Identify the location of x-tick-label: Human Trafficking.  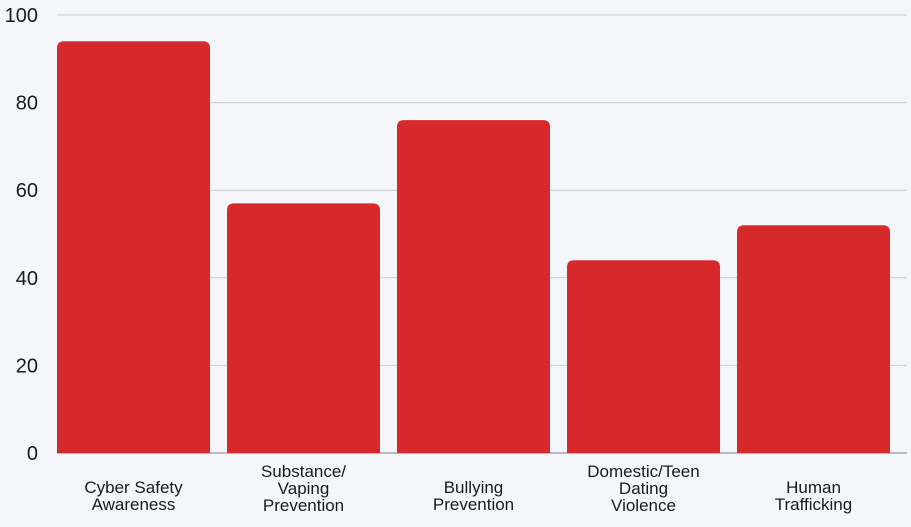
(813, 496).